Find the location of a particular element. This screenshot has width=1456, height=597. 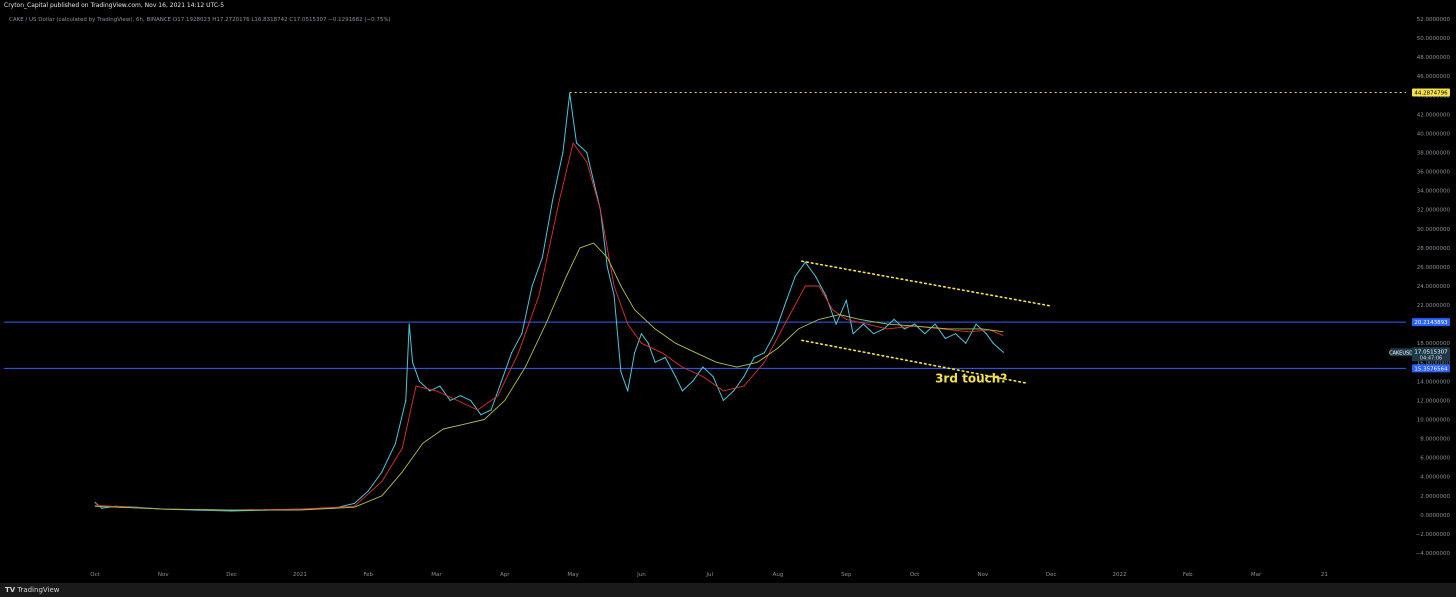

y-tick-label: 24.0000000 is located at coordinates (1434, 287).